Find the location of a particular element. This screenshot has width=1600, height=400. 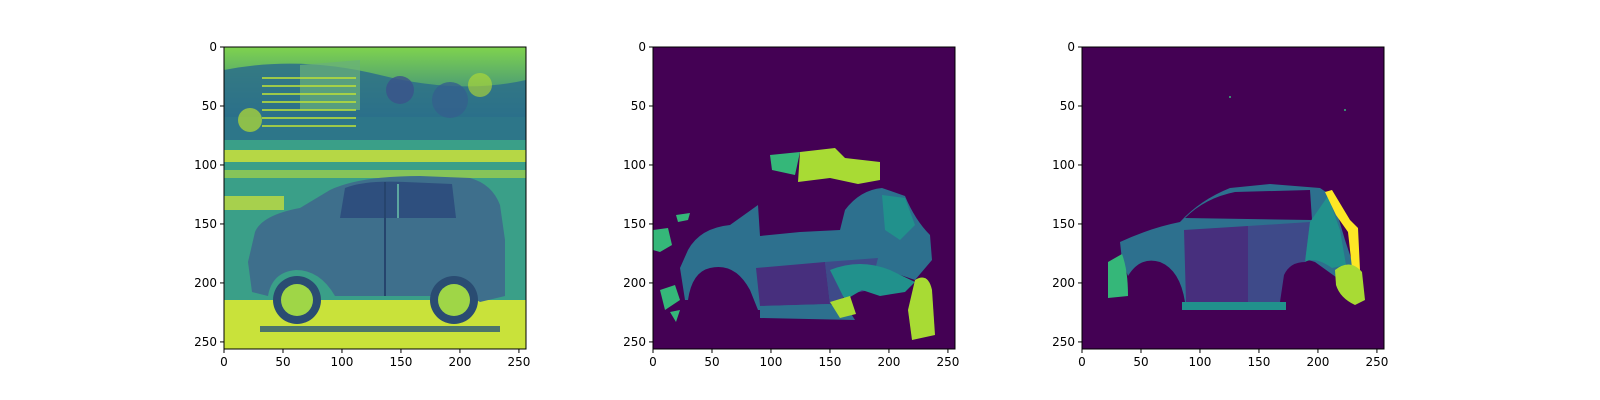

window-cutout is located at coordinates (1248, 205).